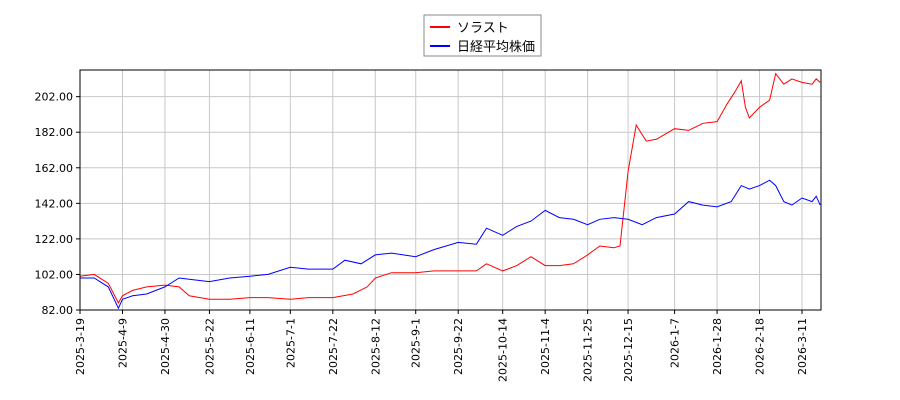 The image size is (900, 400). What do you see at coordinates (503, 350) in the screenshot?
I see `x-tick-label: 2025-10-14` at bounding box center [503, 350].